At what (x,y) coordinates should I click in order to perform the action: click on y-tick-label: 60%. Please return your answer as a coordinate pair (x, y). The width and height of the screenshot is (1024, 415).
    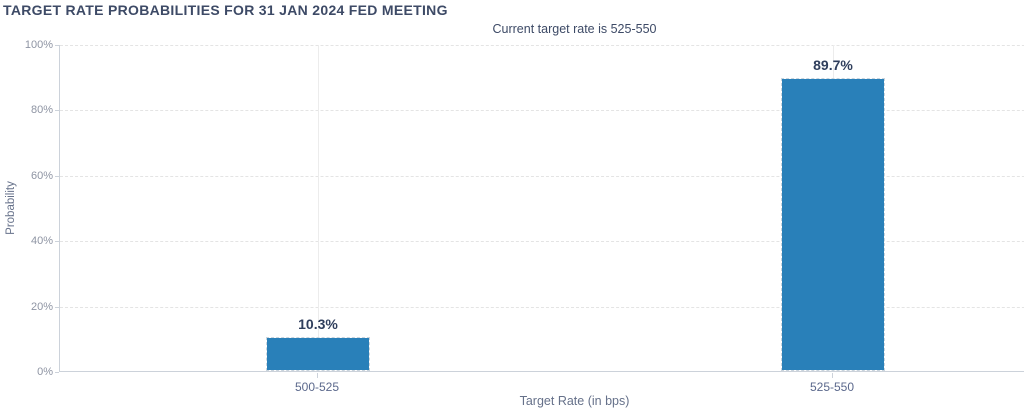
    Looking at the image, I should click on (41, 175).